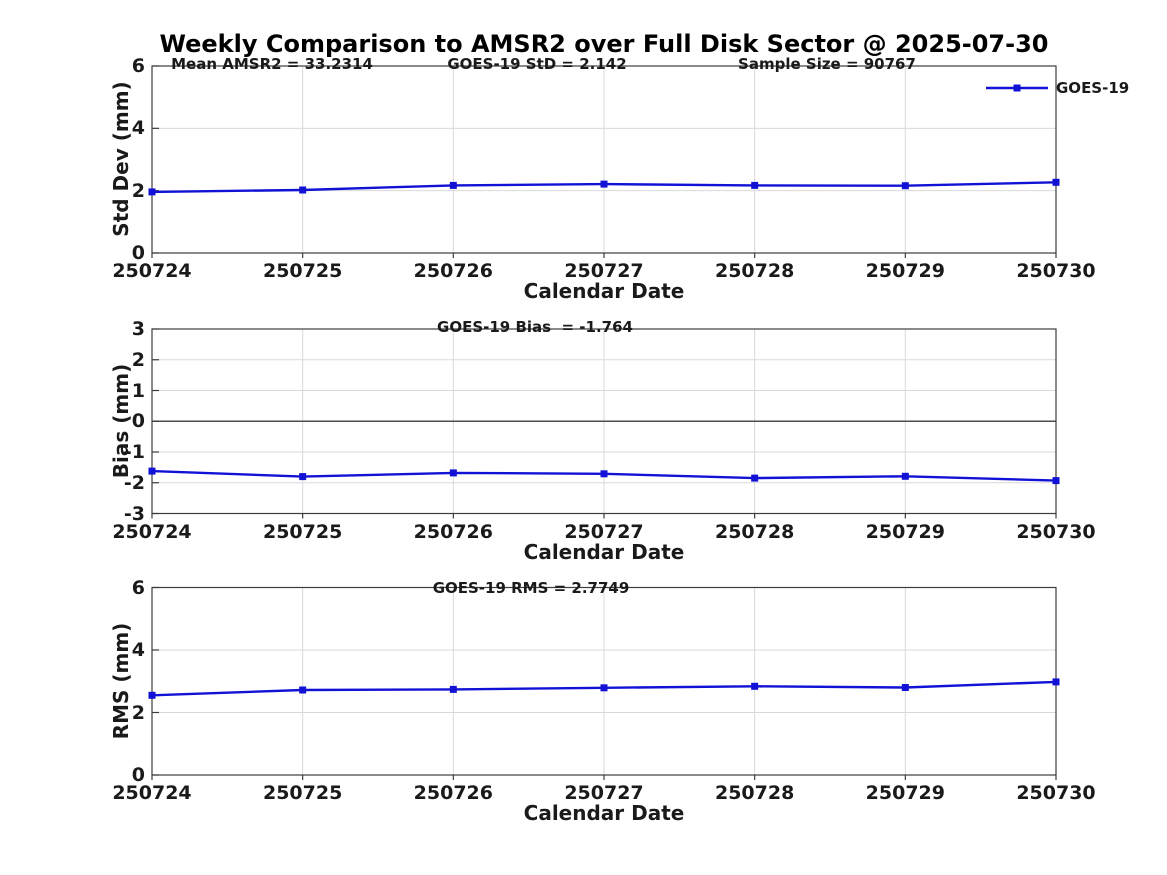 Image resolution: width=1167 pixels, height=875 pixels. I want to click on legend-label: GOES-19, so click(1093, 88).